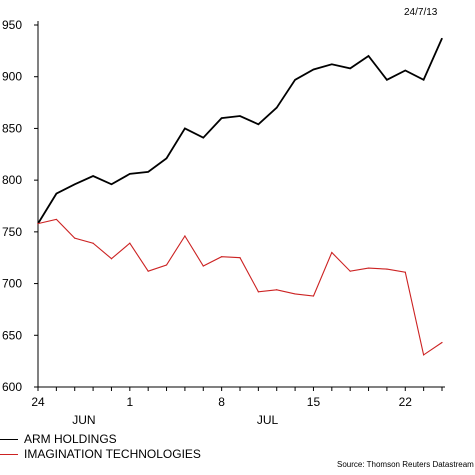 This screenshot has width=475, height=475. What do you see at coordinates (83, 420) in the screenshot?
I see `x-month-label: JUN` at bounding box center [83, 420].